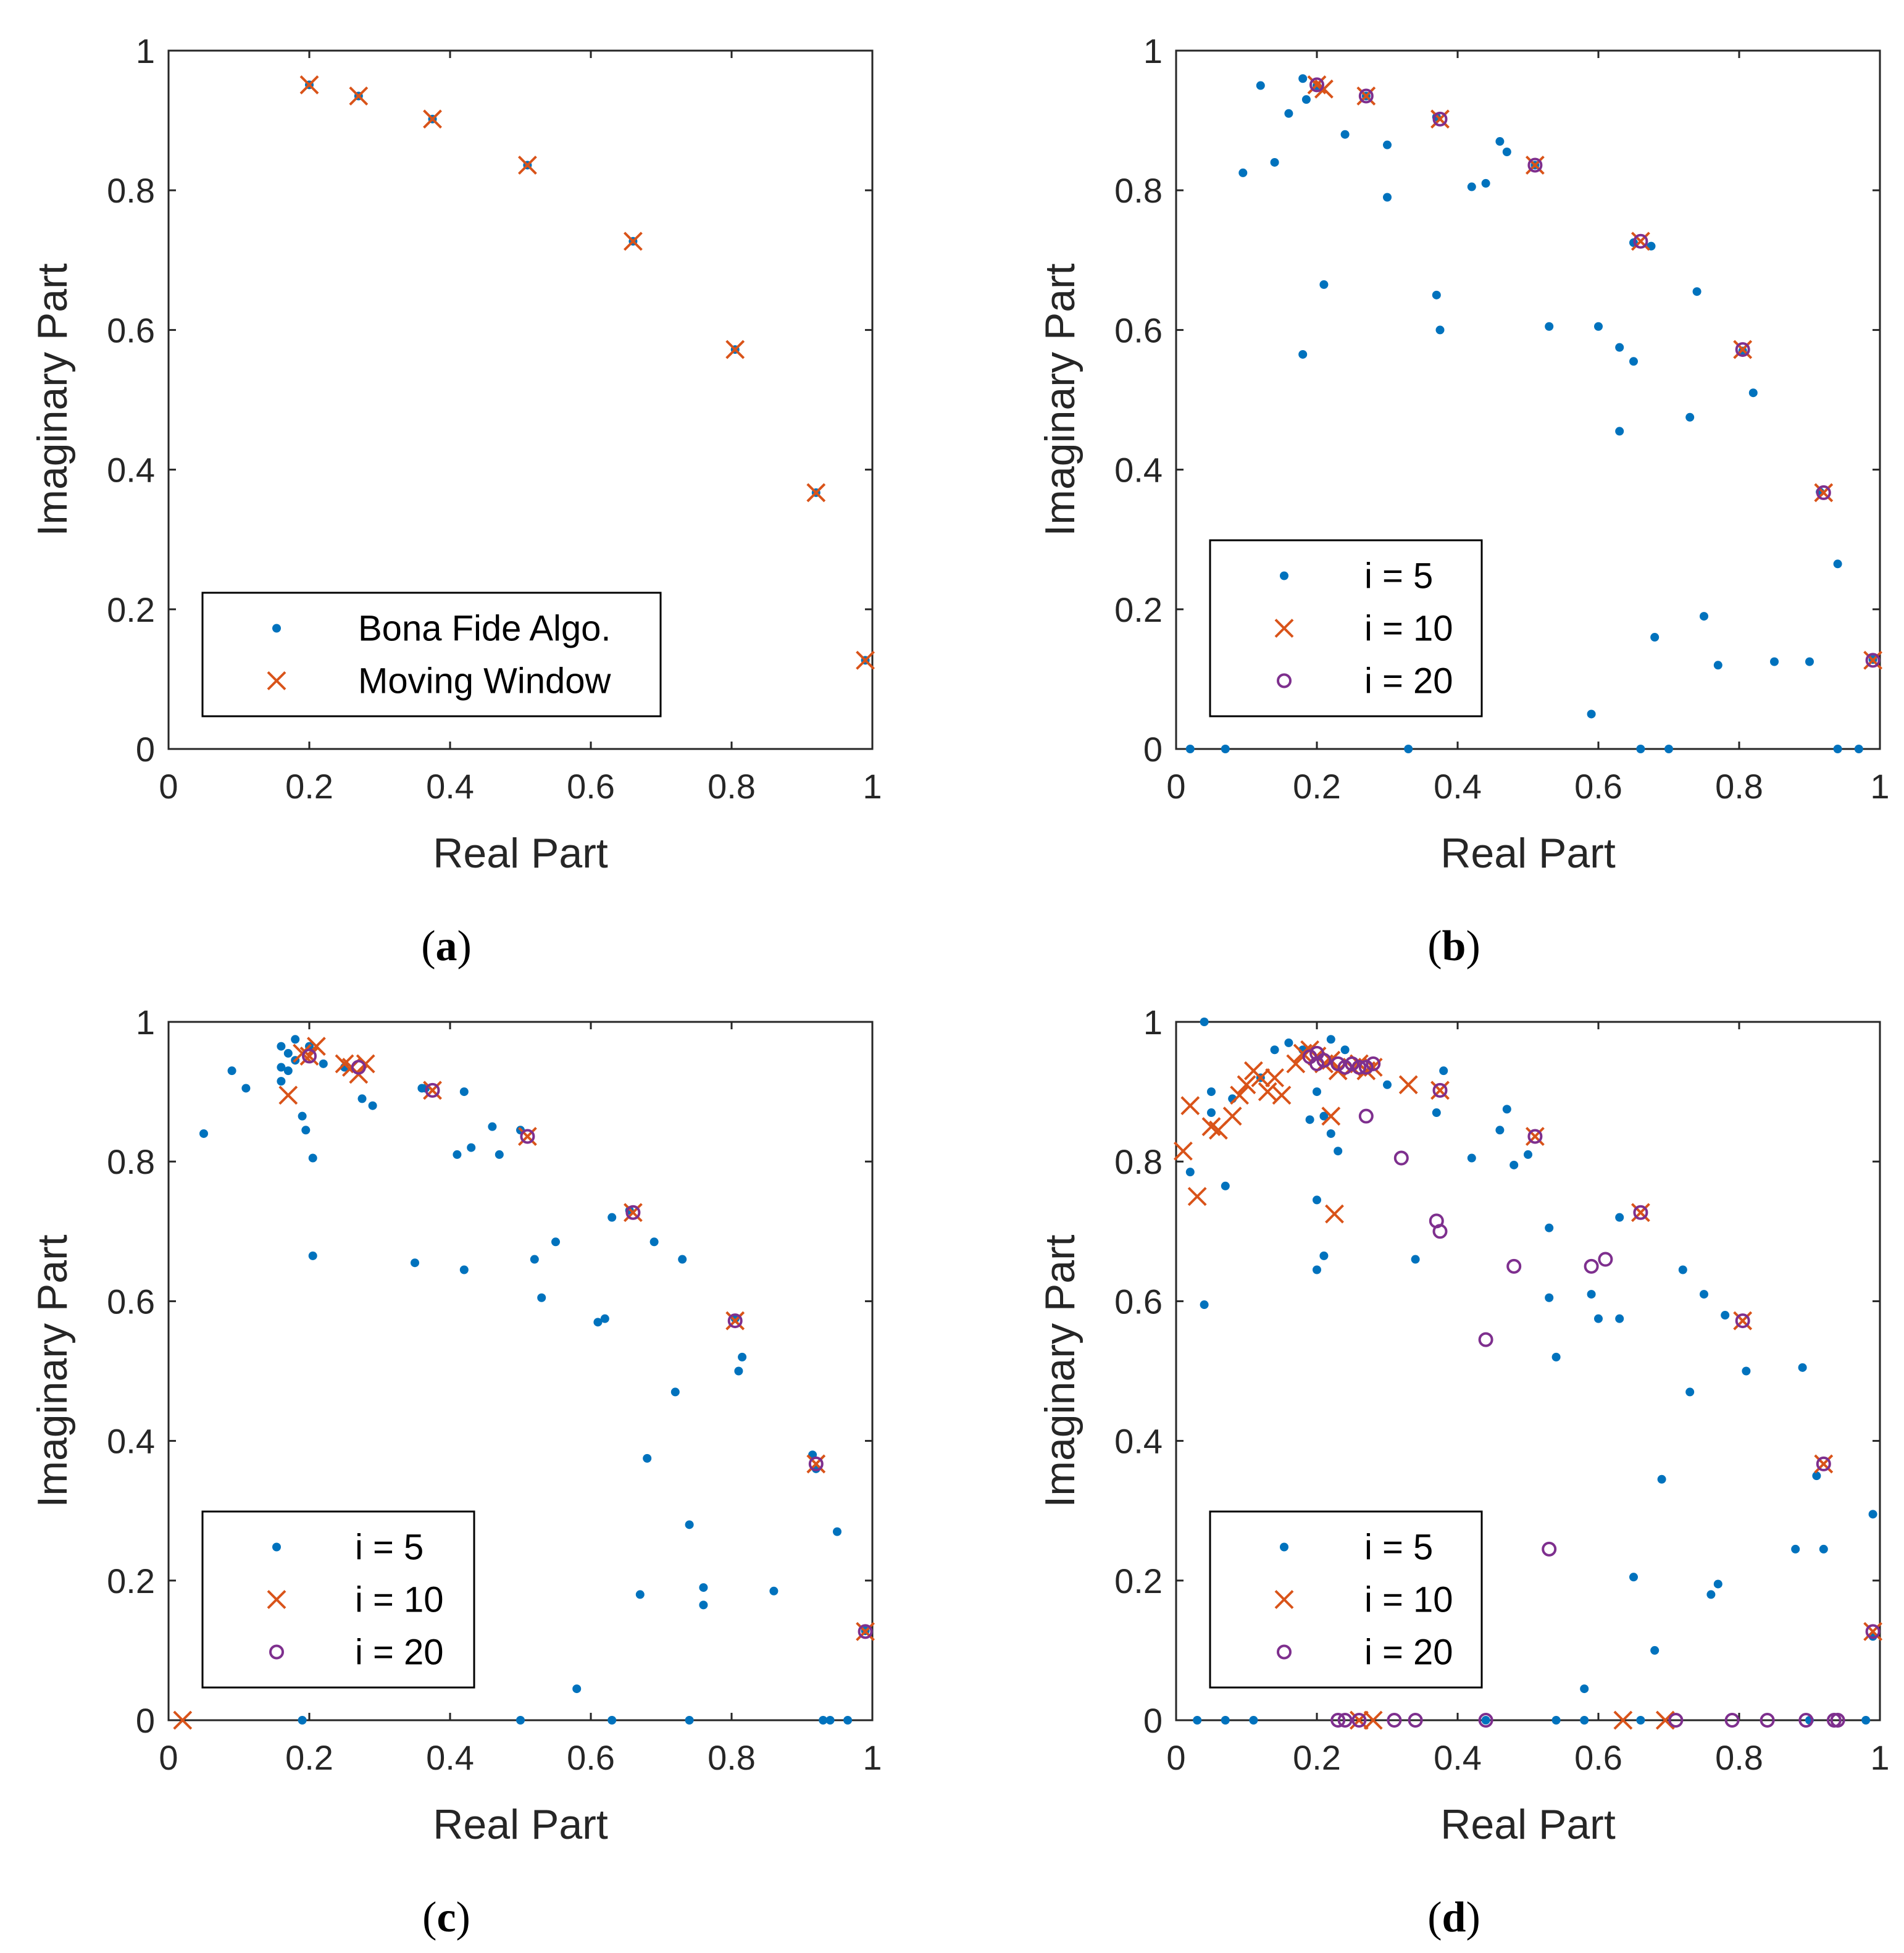 The image size is (1904, 1953). Describe the element at coordinates (1458, 1758) in the screenshot. I see `x-tick-label: 0.4` at that location.